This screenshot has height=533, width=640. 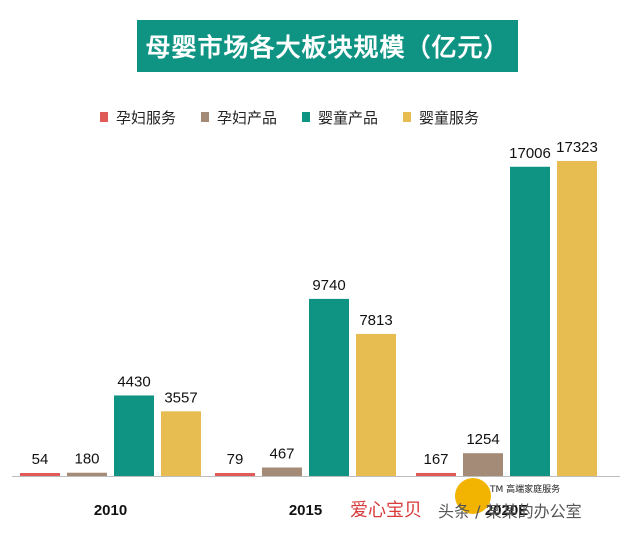 I want to click on data-label: 180, so click(x=86, y=459).